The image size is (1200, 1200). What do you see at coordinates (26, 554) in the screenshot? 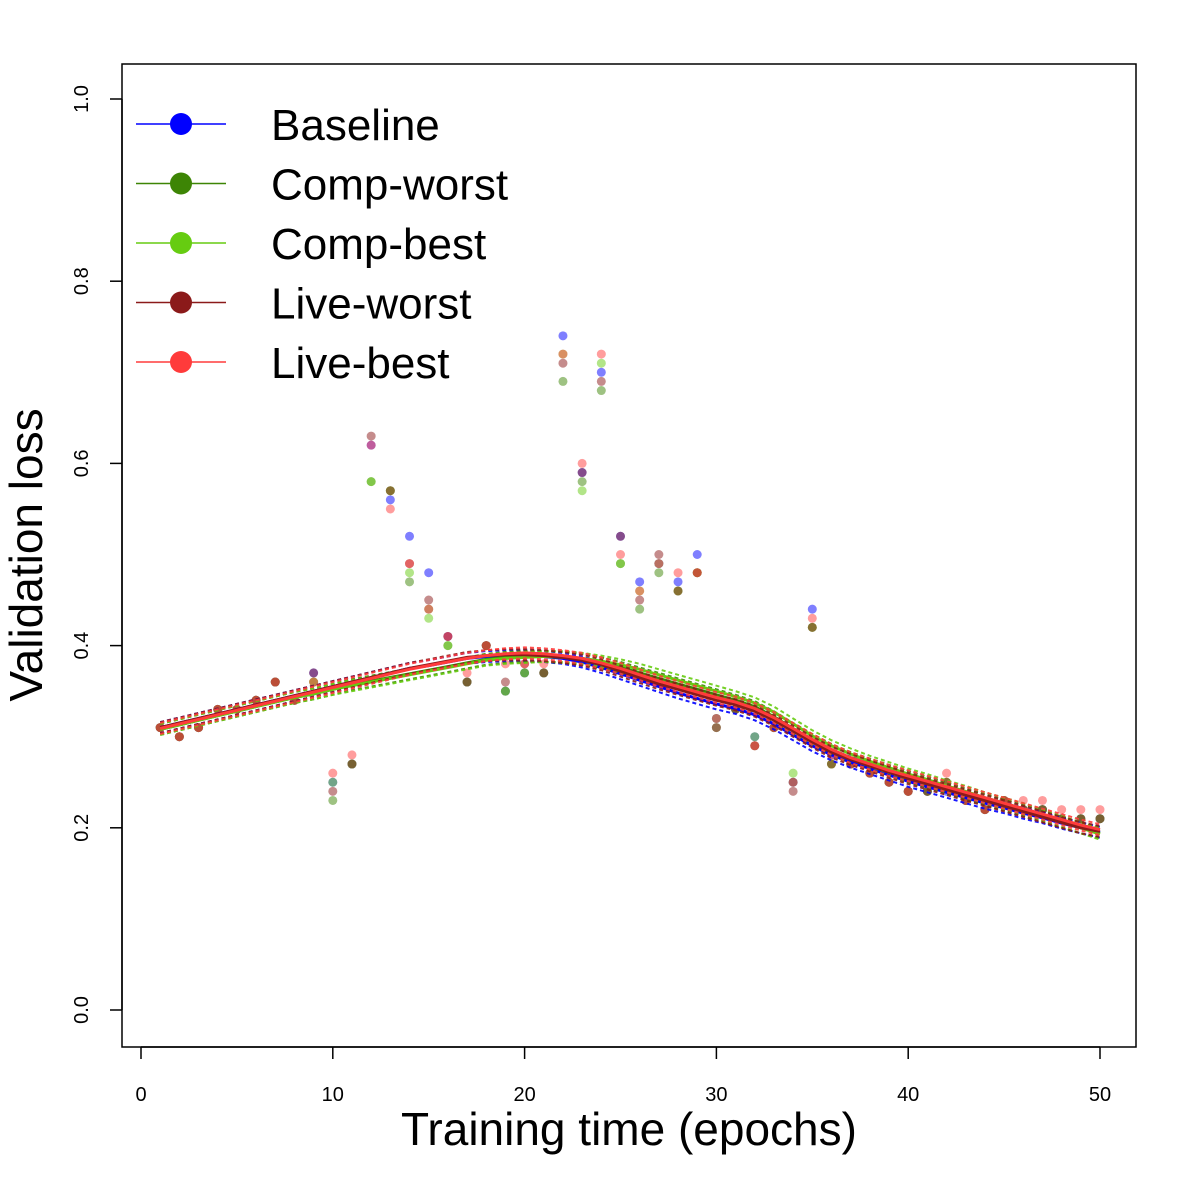
I see `y-axis-title: Validation loss` at bounding box center [26, 554].